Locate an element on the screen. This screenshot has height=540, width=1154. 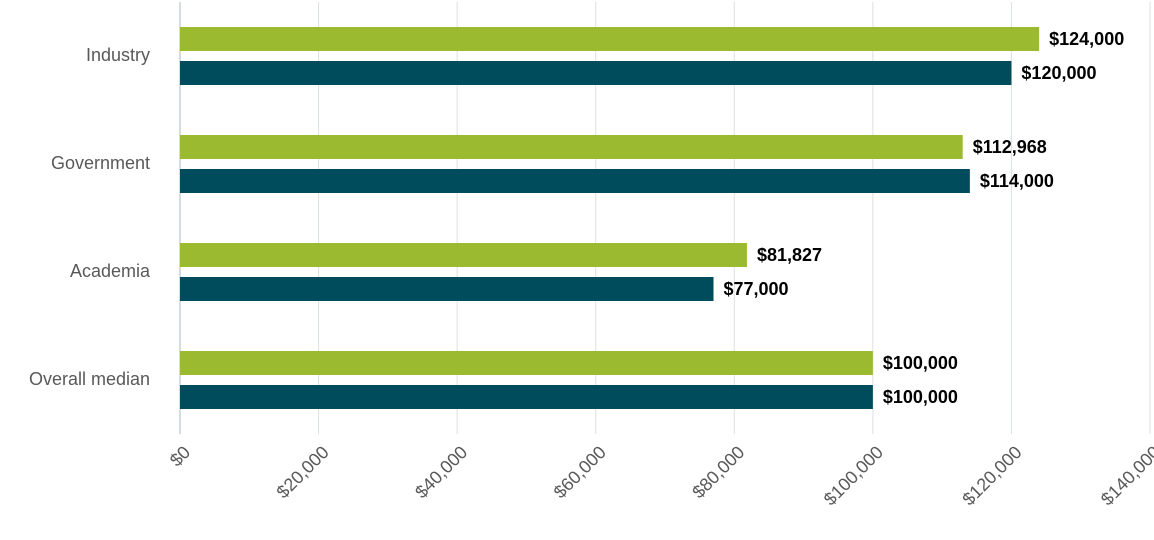
x-tick-label: $40,000 is located at coordinates (441, 472).